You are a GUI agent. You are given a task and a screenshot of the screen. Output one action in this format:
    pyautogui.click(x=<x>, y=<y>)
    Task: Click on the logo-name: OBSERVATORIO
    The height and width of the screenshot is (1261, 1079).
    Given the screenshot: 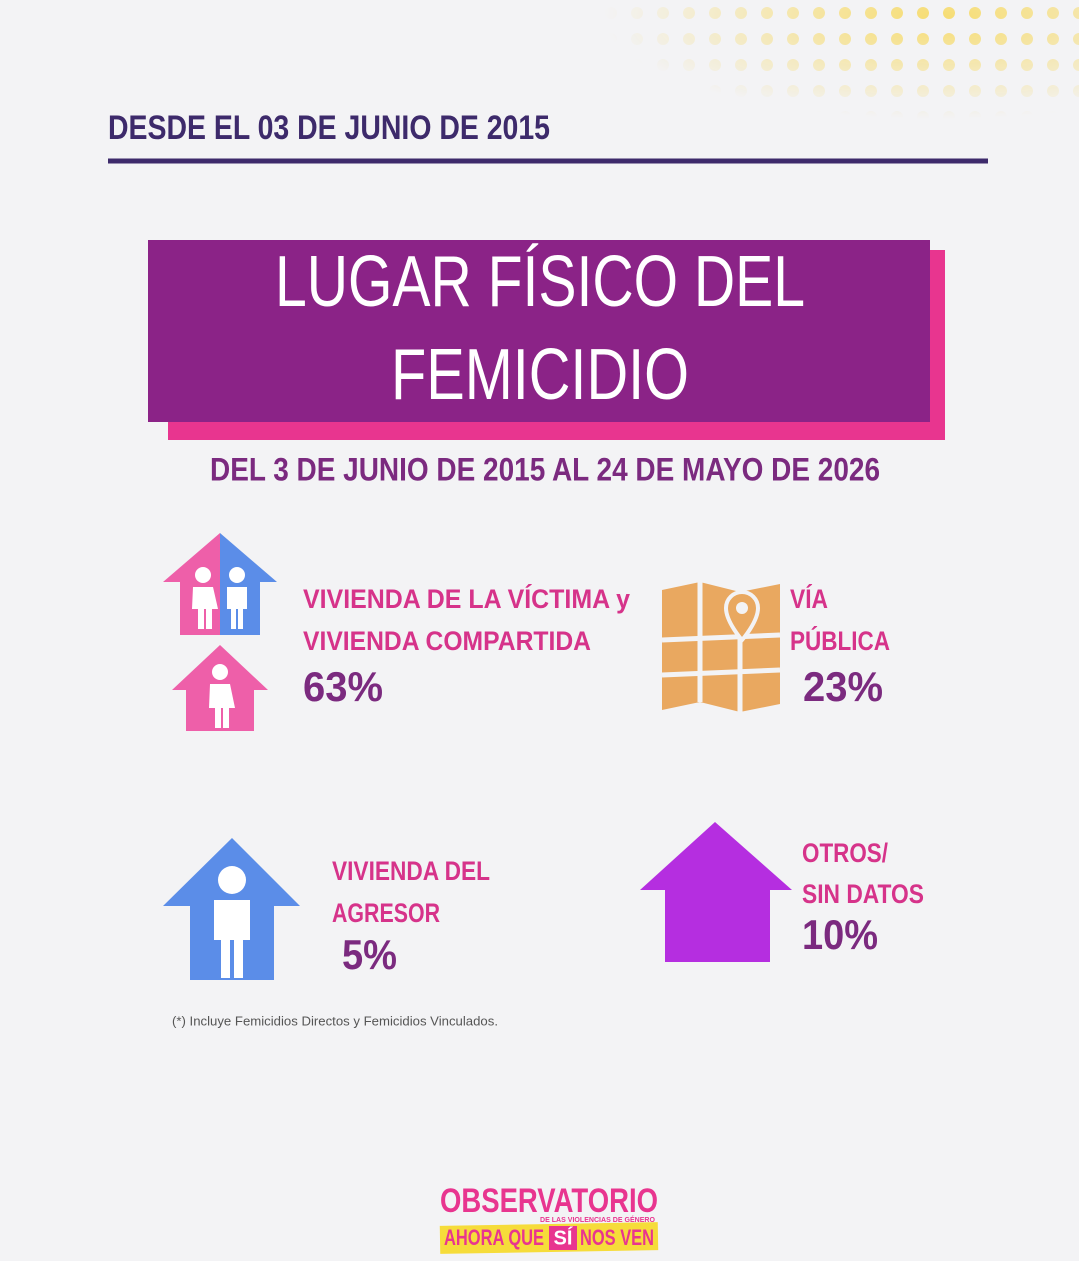 What is the action you would take?
    pyautogui.click(x=549, y=1201)
    